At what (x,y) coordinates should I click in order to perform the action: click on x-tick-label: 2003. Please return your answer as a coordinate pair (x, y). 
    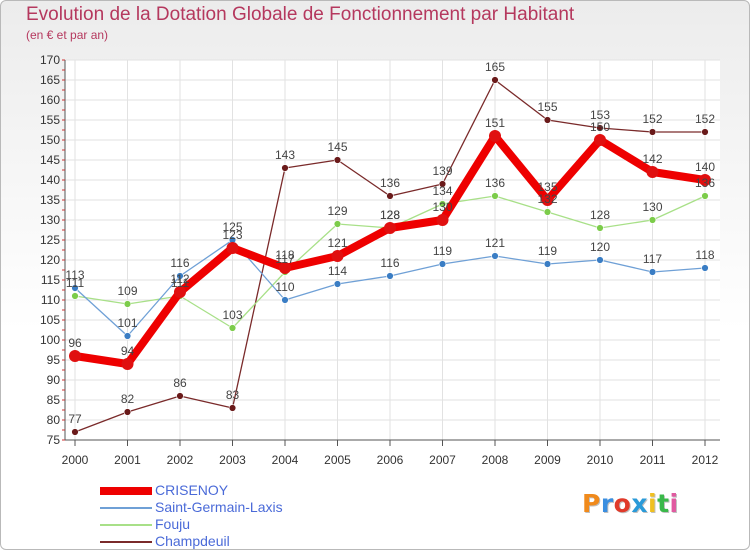
    Looking at the image, I should click on (232, 460).